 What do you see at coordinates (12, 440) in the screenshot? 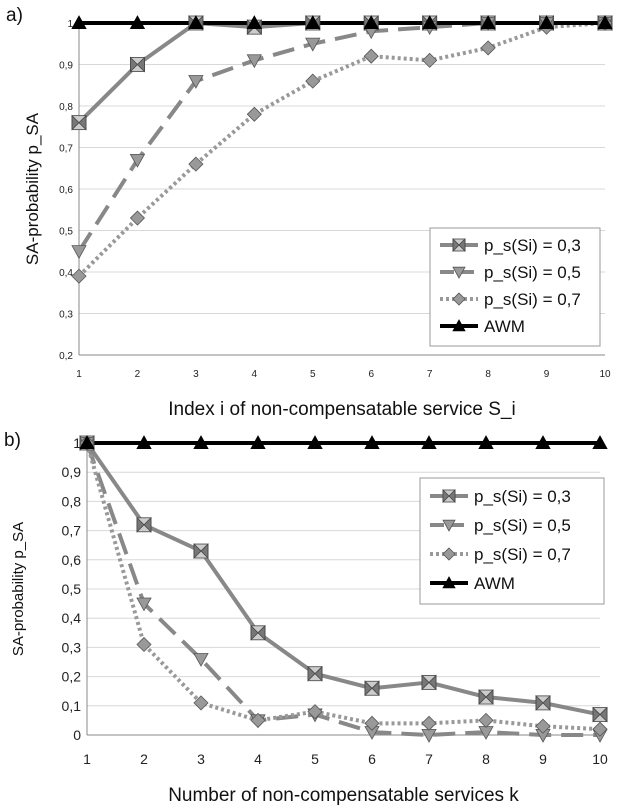
I see `chart-b-panel-label: b)` at bounding box center [12, 440].